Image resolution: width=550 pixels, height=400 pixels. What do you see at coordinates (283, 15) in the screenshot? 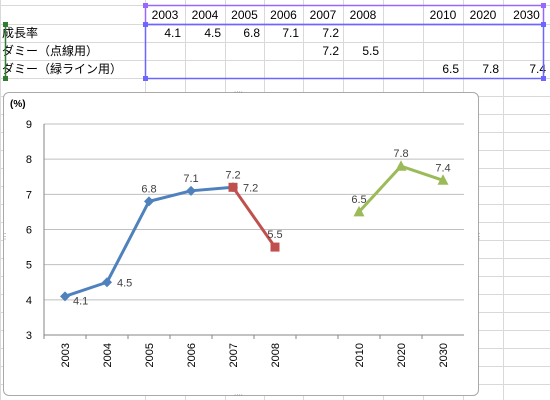
I see `year-header-cell: 2006` at bounding box center [283, 15].